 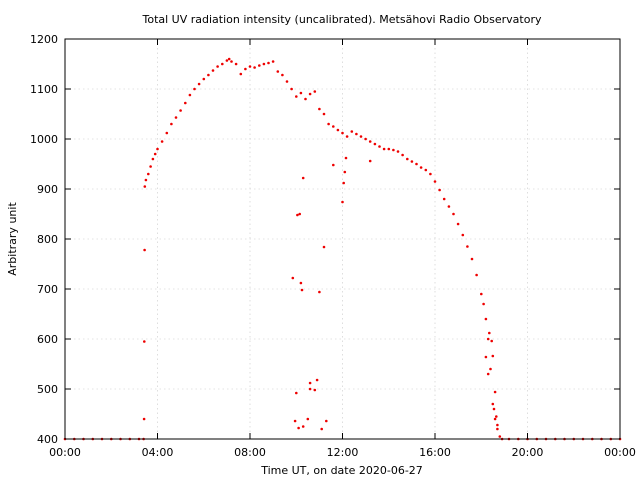 I want to click on x-tick-label: 00:00, so click(x=620, y=452).